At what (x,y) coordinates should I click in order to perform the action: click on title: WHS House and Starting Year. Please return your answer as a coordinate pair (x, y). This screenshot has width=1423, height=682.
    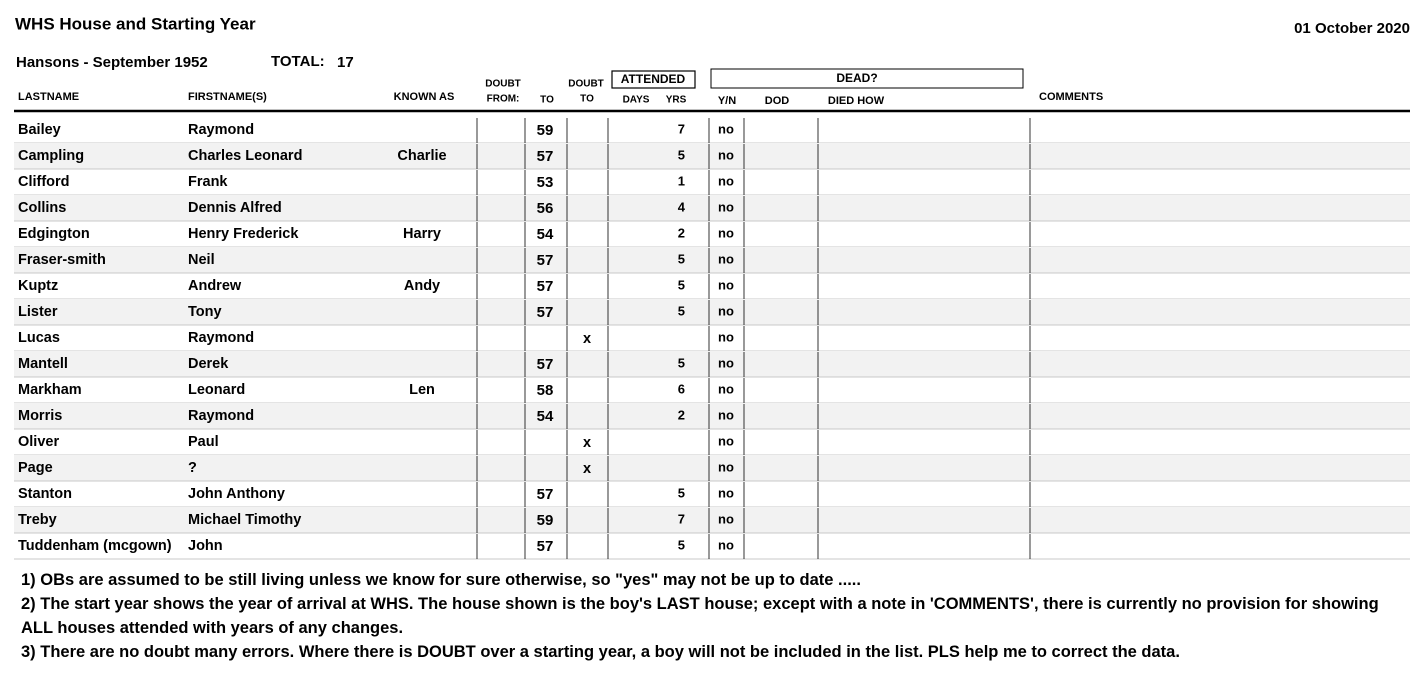
    Looking at the image, I should click on (135, 23).